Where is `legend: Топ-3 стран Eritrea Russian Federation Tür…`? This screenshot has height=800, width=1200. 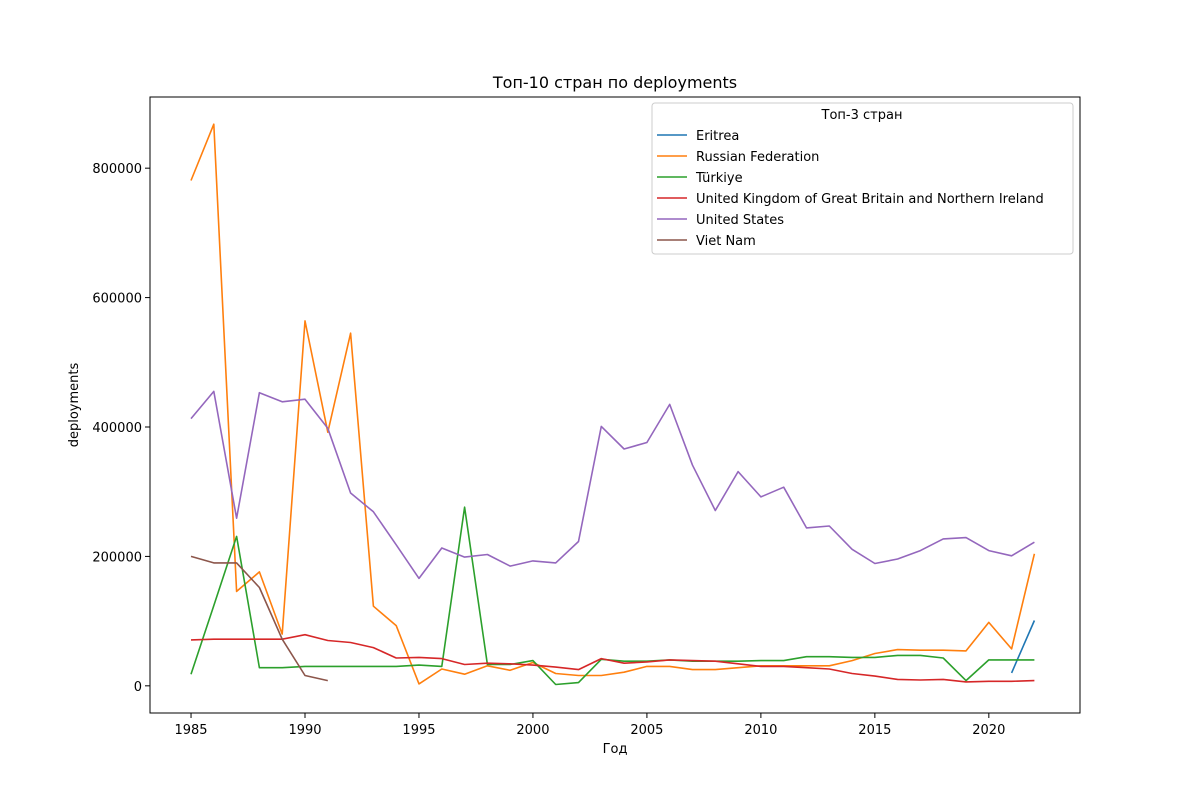 legend: Топ-3 стран Eritrea Russian Federation Tür… is located at coordinates (862, 178).